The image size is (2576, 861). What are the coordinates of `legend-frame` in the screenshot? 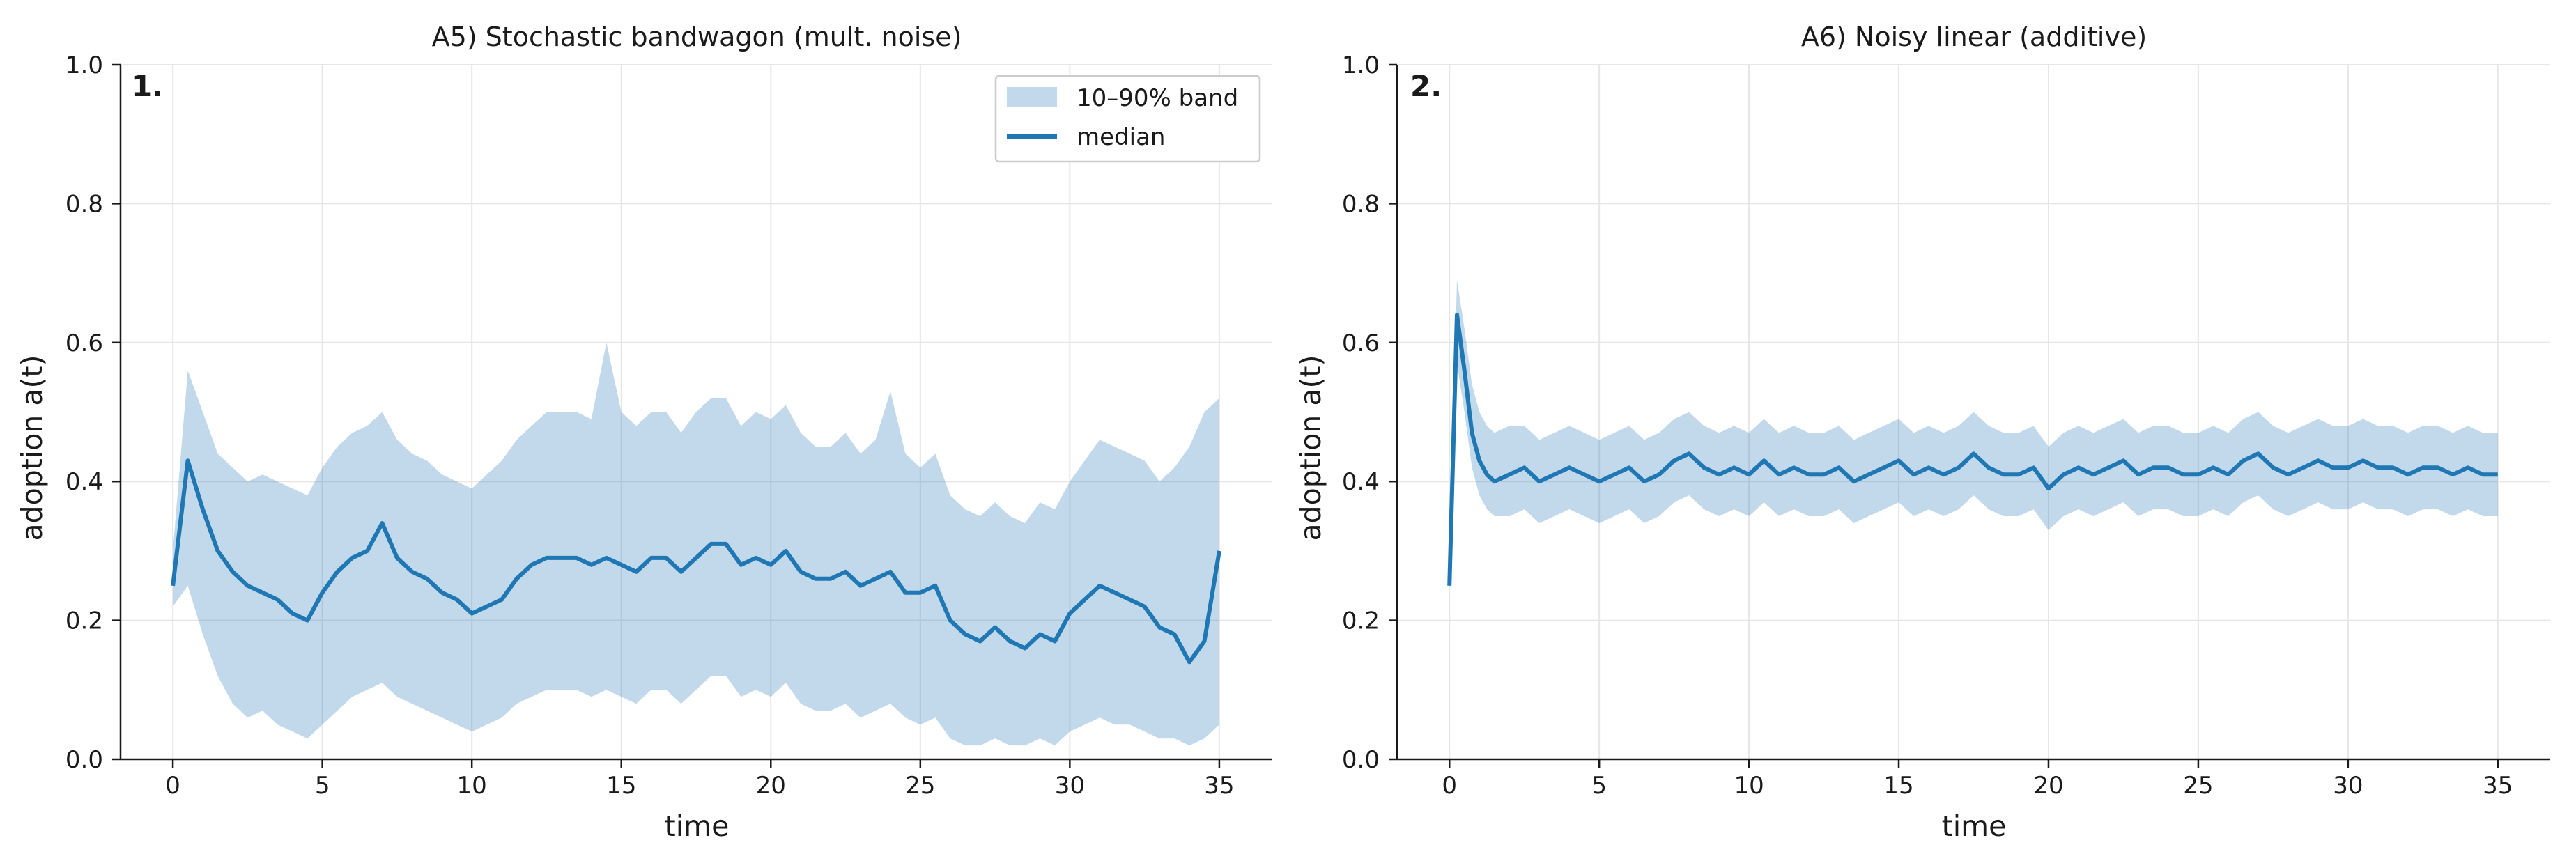 It's located at (1127, 119).